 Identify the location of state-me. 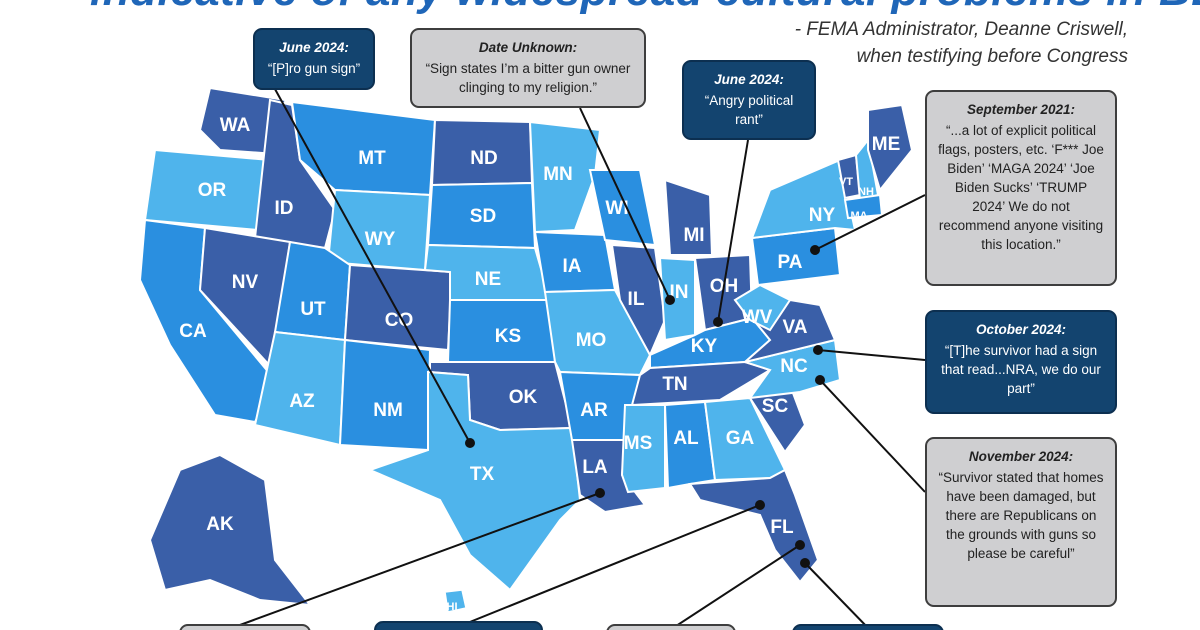
(890, 148).